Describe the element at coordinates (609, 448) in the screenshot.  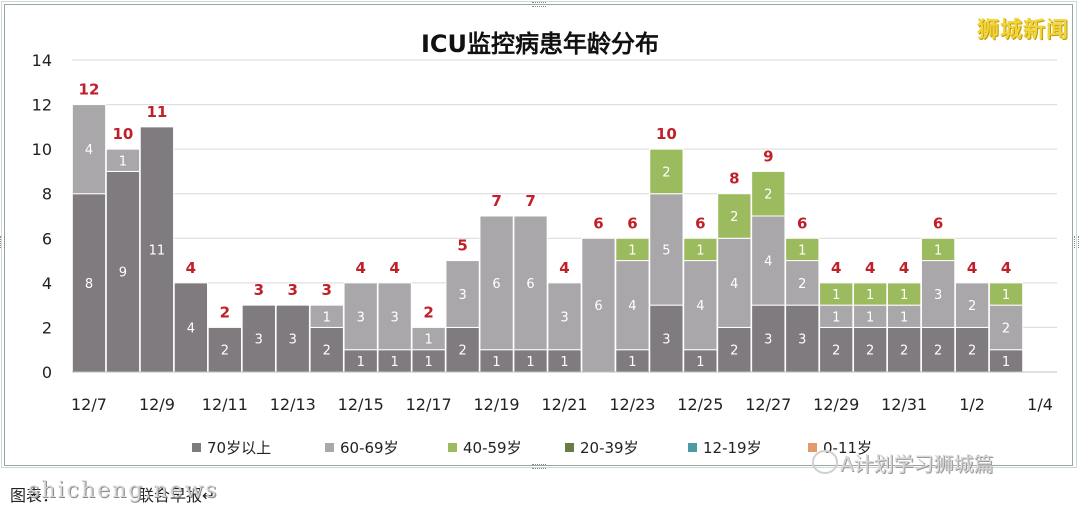
I see `legend-label: 20-39岁` at that location.